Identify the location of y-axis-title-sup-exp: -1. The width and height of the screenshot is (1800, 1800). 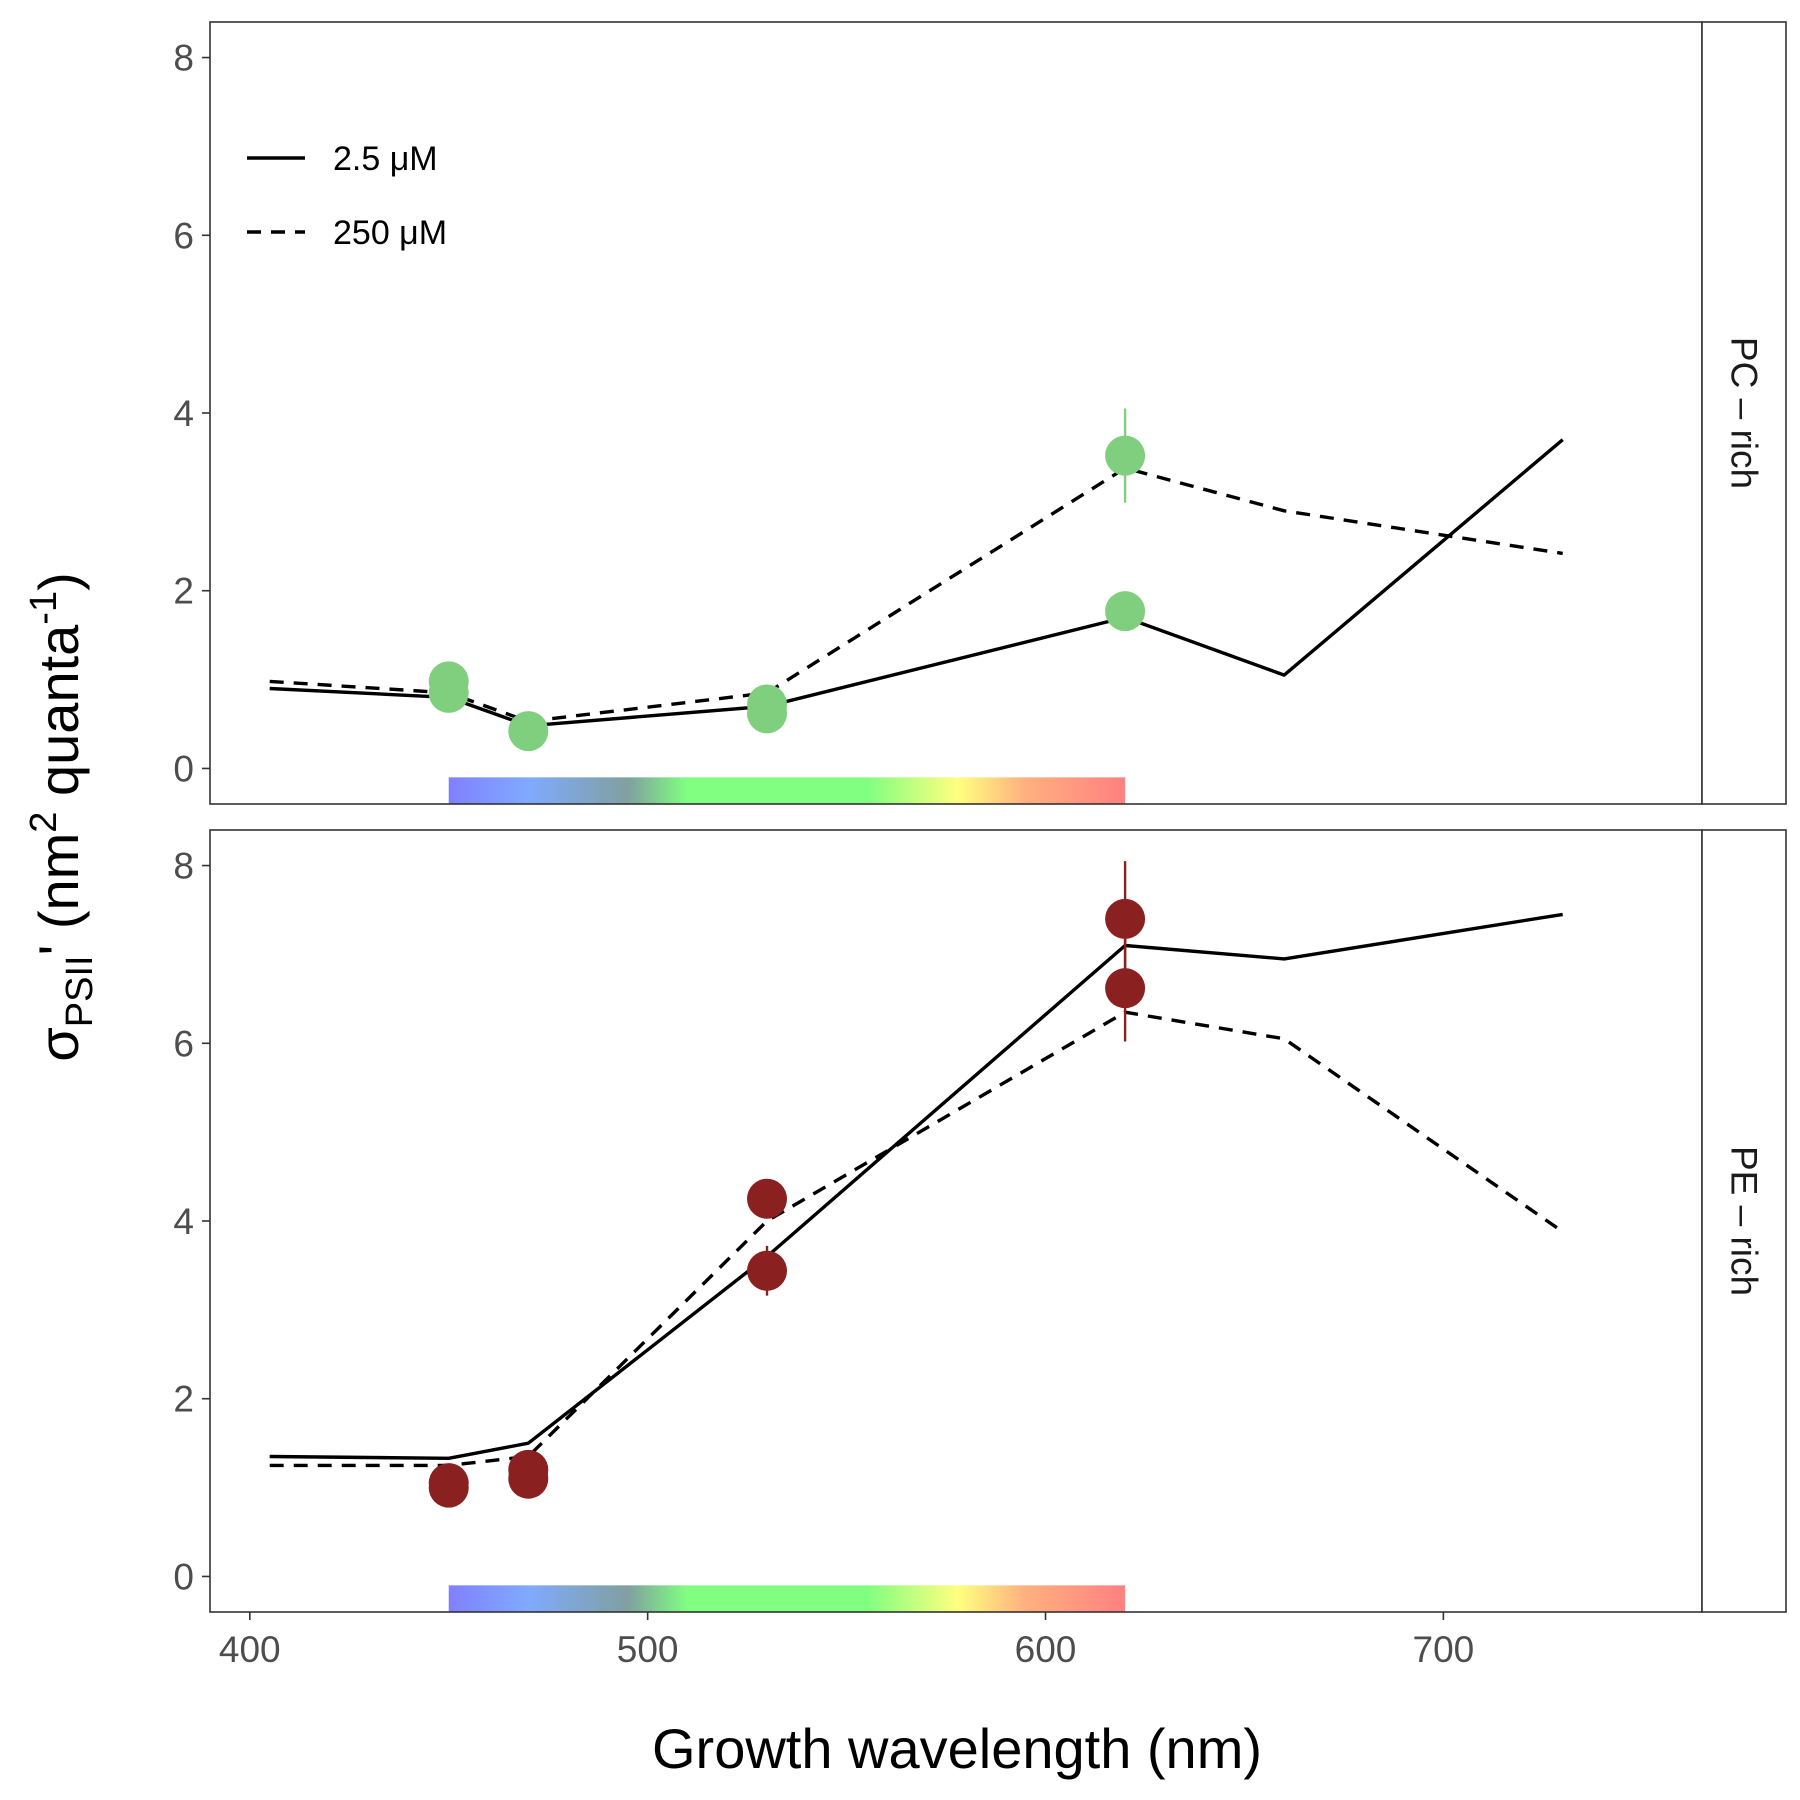
(44, 608).